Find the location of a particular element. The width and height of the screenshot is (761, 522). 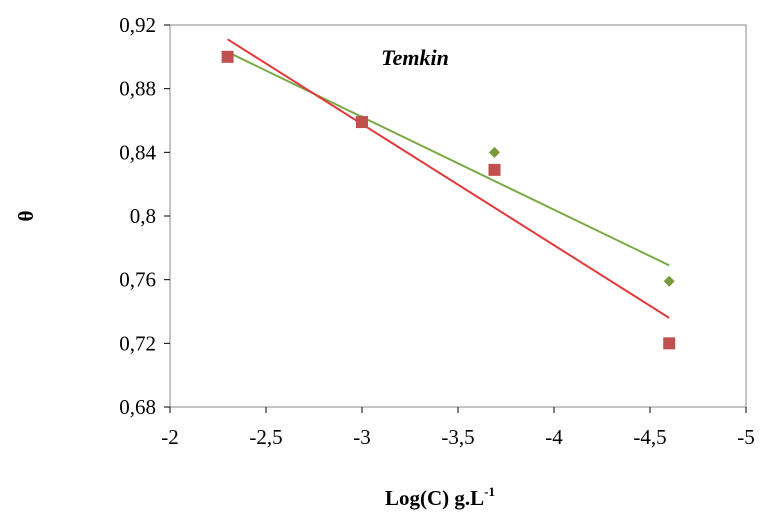

x-tick-label: -4 is located at coordinates (554, 437).